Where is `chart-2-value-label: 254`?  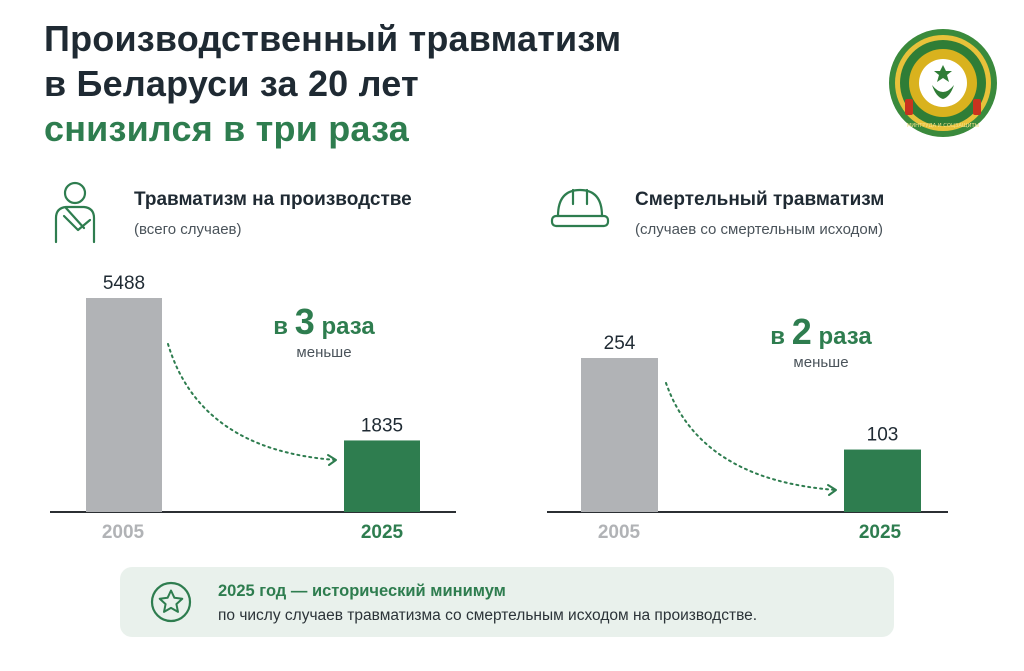
chart-2-value-label: 254 is located at coordinates (620, 343).